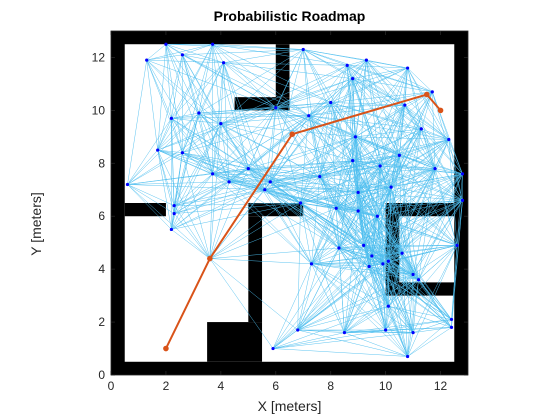 The image size is (560, 420). What do you see at coordinates (275, 386) in the screenshot?
I see `x-tick-label: 6` at bounding box center [275, 386].